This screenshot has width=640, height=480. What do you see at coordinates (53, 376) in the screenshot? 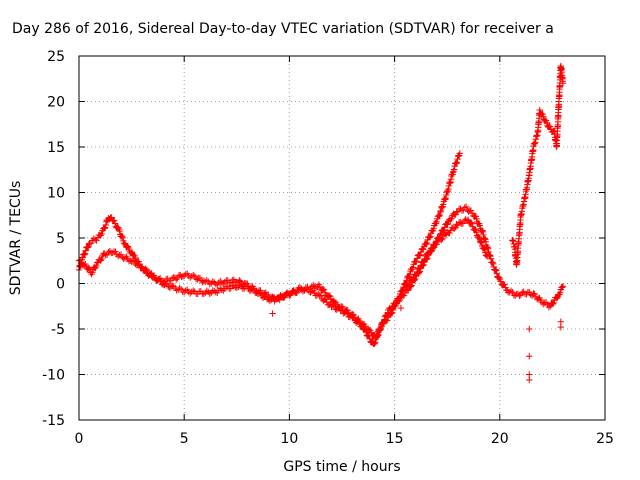
I see `y-tick-label: -10` at bounding box center [53, 376].